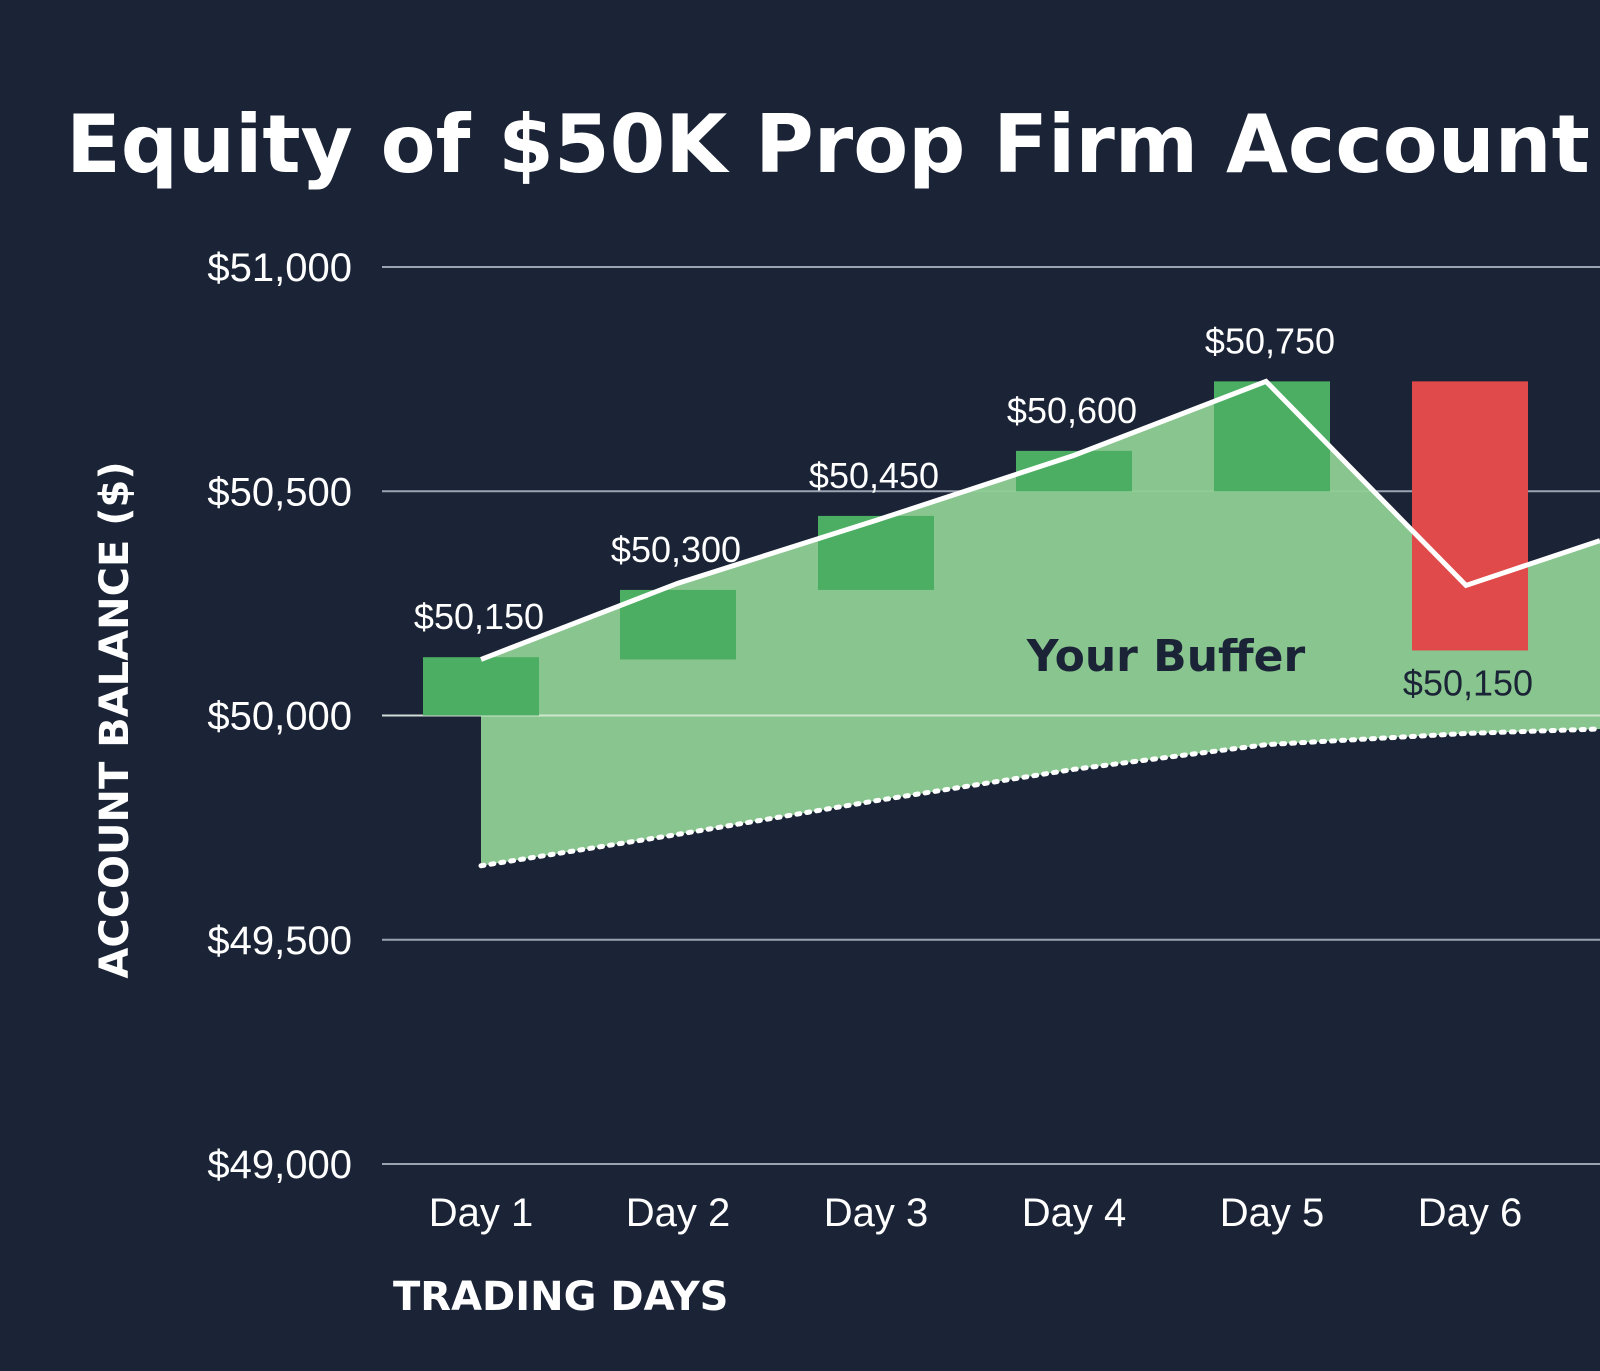  What do you see at coordinates (1074, 1213) in the screenshot?
I see `x-tick-label: Day 4` at bounding box center [1074, 1213].